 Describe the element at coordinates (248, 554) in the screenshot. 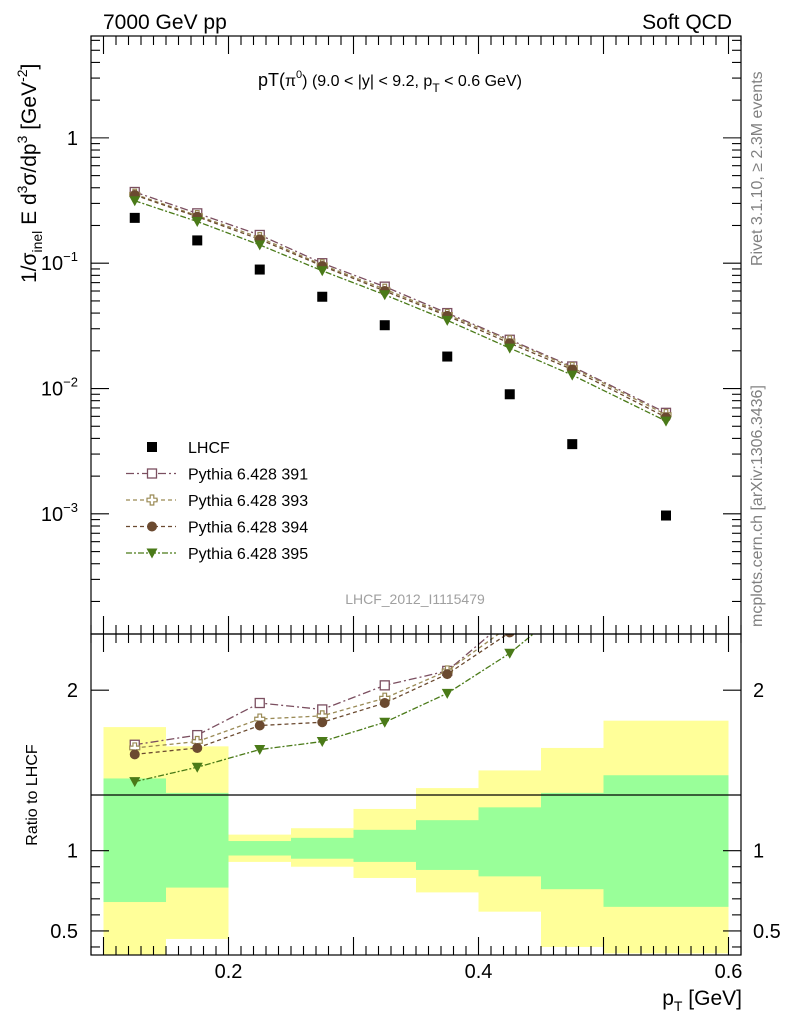

I see `legend-label: Pythia 6.428 395` at that location.